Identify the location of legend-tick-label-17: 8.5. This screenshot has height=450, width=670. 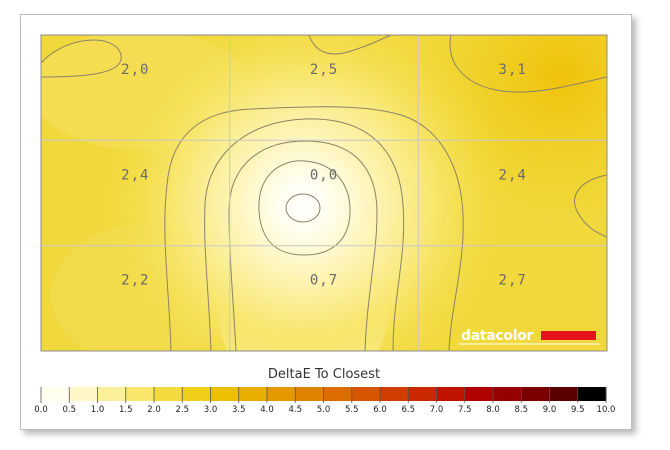
(521, 410).